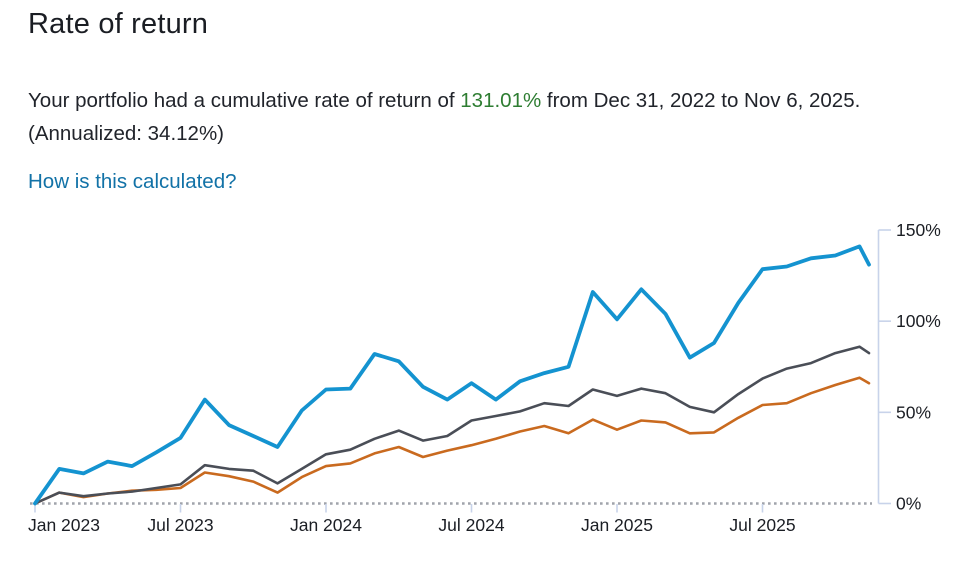 The height and width of the screenshot is (565, 977). Describe the element at coordinates (913, 412) in the screenshot. I see `y-tick-label: 50%` at that location.